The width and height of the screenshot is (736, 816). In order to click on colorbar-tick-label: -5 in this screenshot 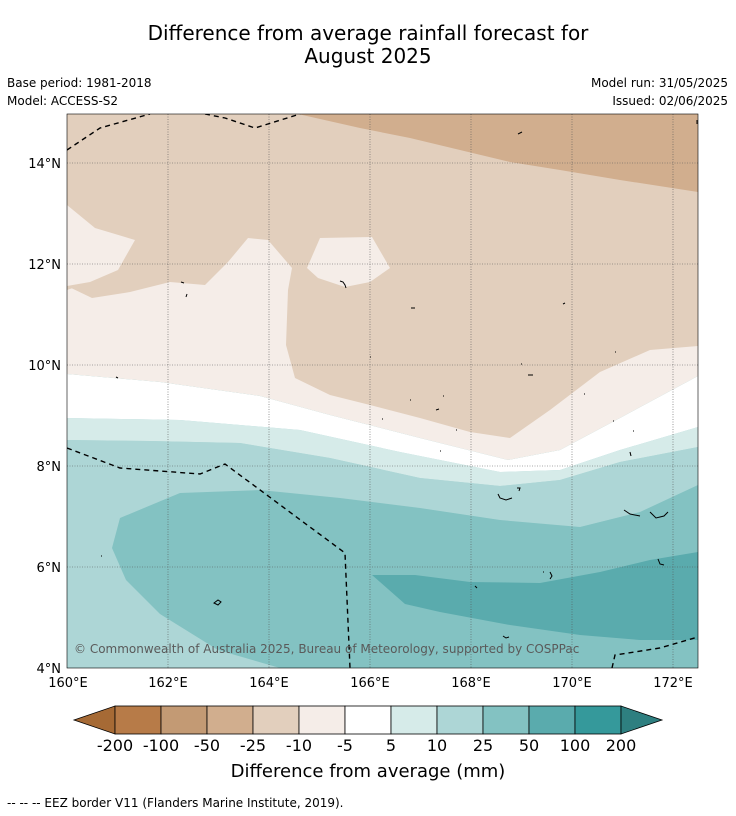, I will do `click(345, 745)`.